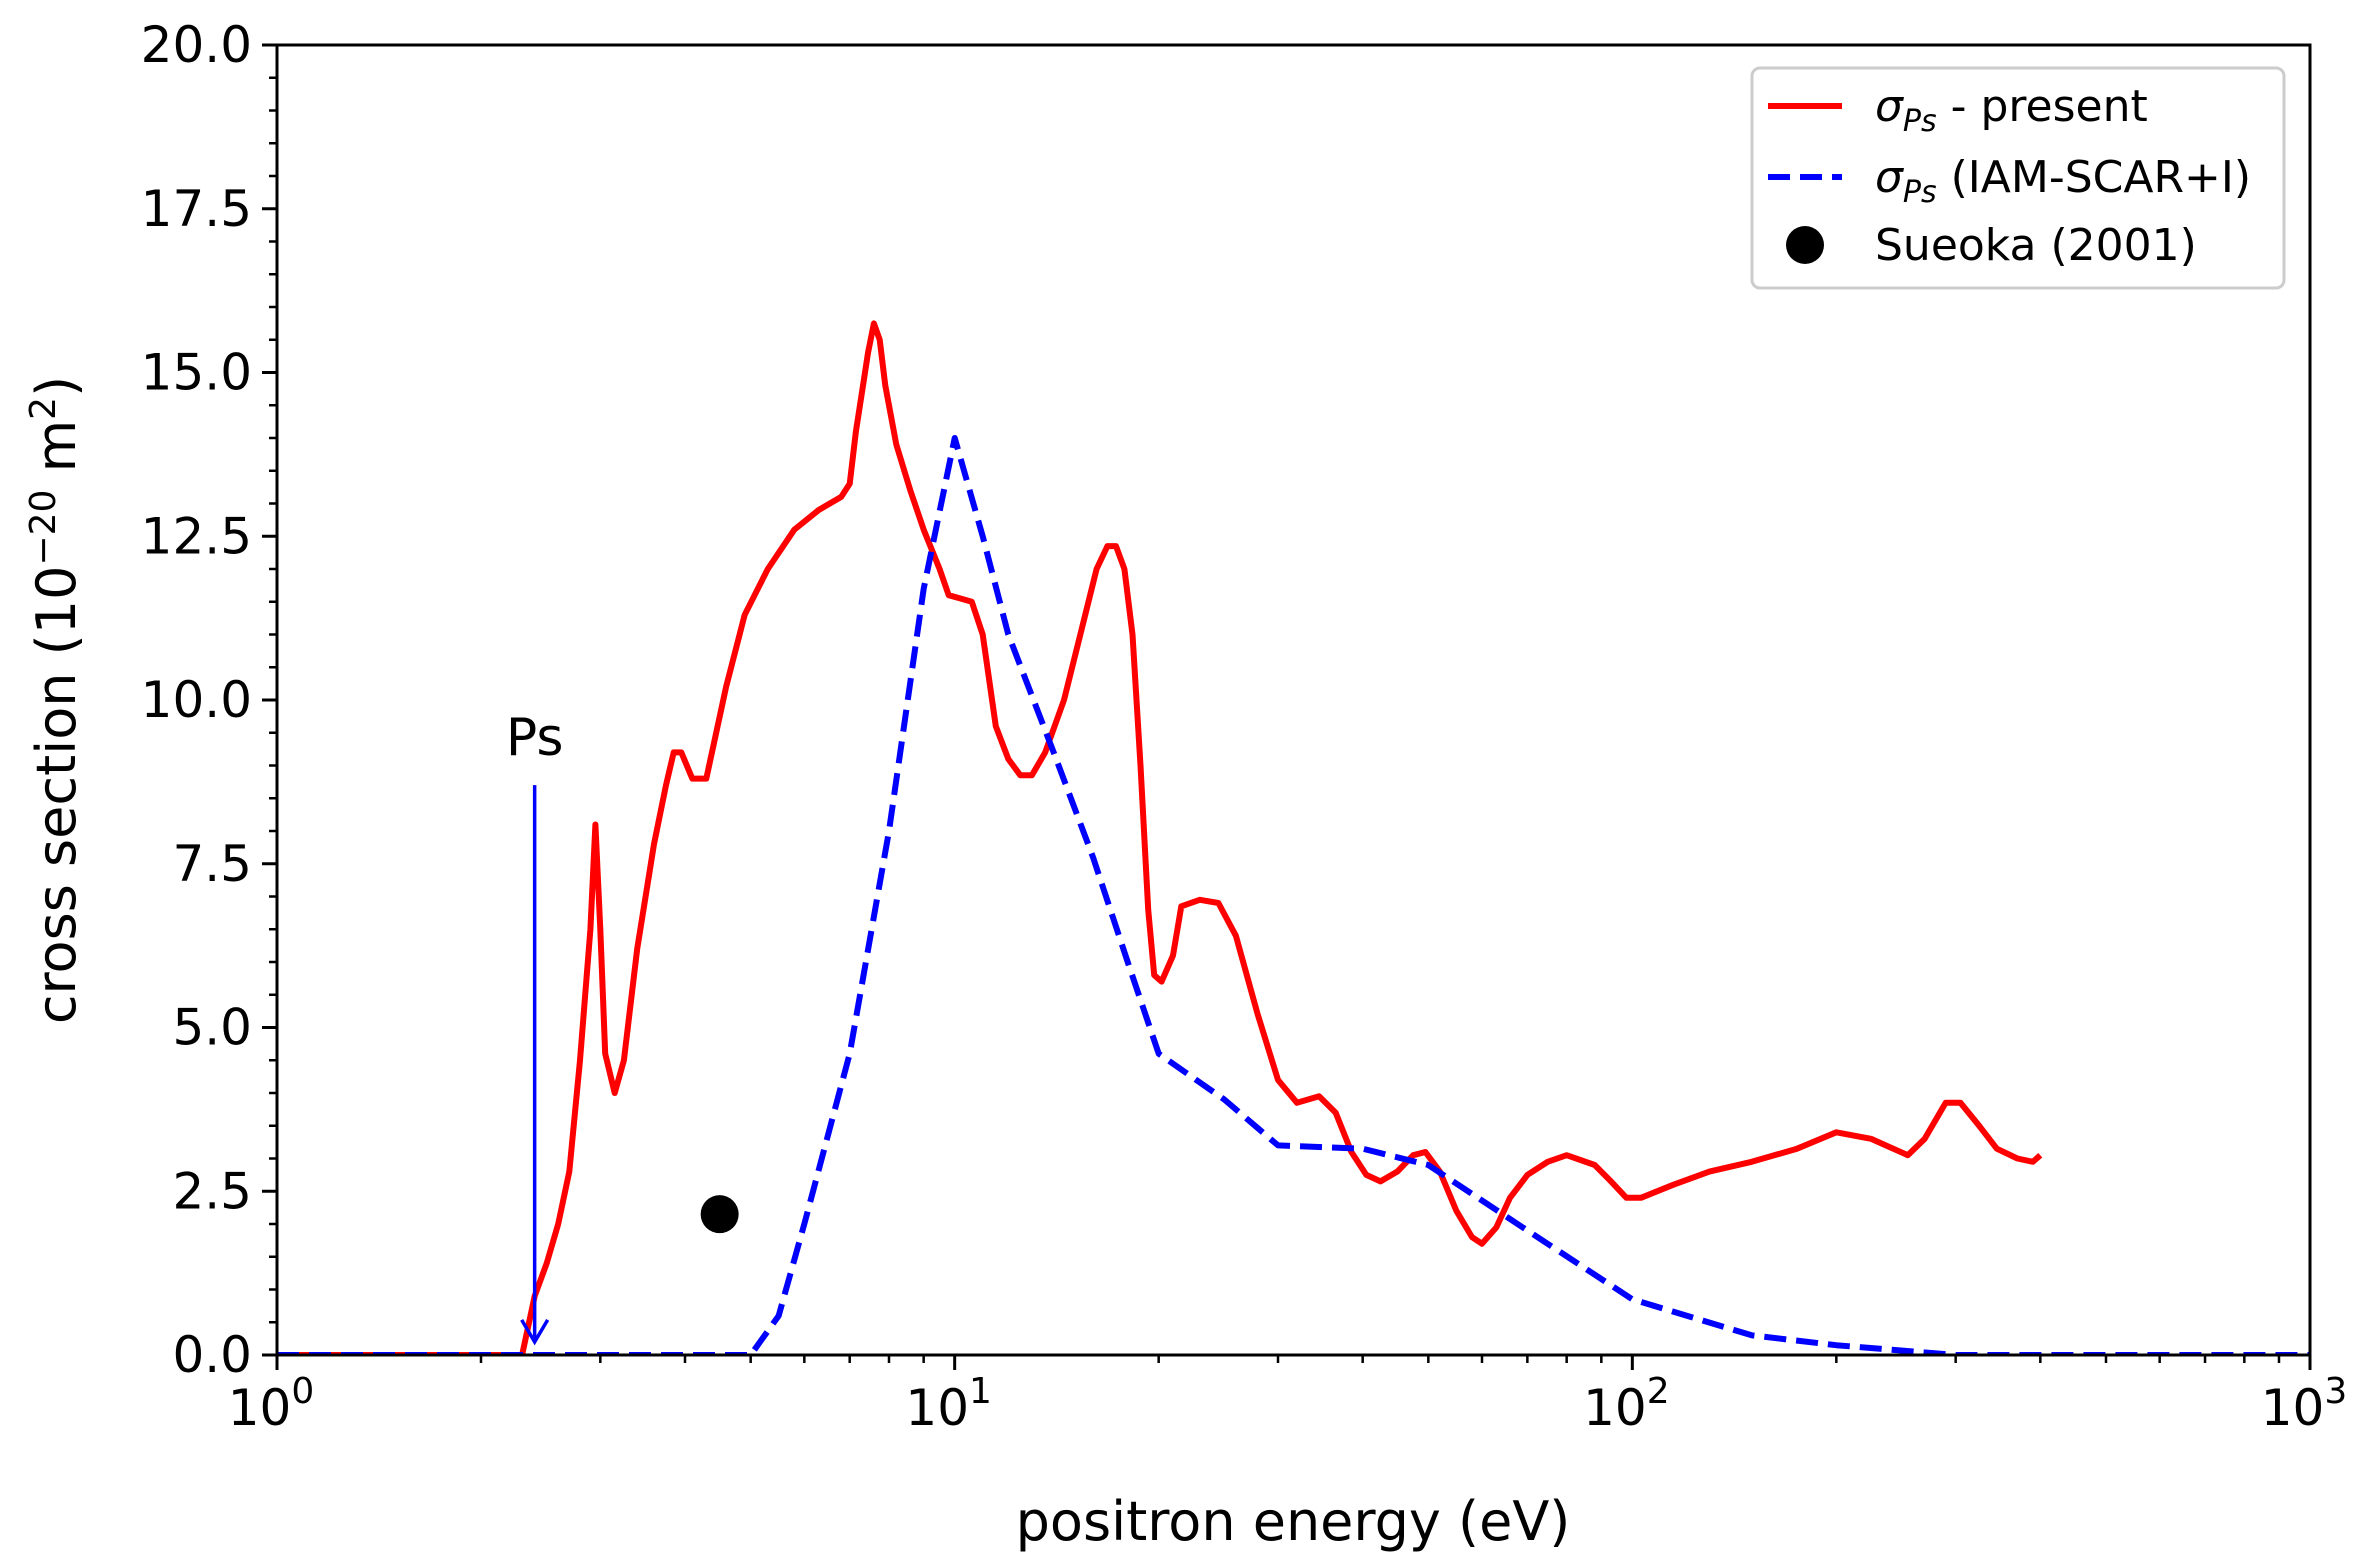  What do you see at coordinates (1288, 1396) in the screenshot?
I see `x-axis-ticks: 10⁰ 10¹ 10² 10³` at bounding box center [1288, 1396].